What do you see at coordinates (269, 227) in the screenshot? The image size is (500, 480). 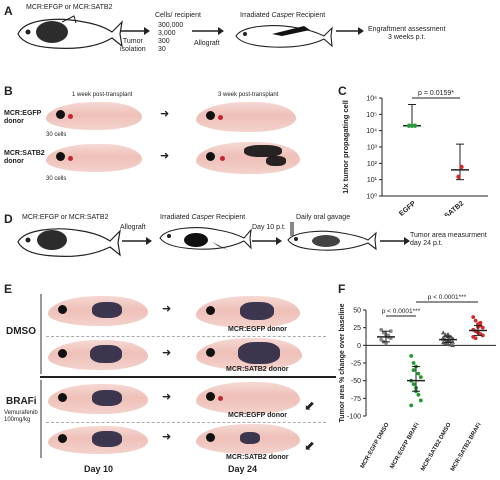 I see `panel-d-step2: Day 10 p.t.` at bounding box center [269, 227].